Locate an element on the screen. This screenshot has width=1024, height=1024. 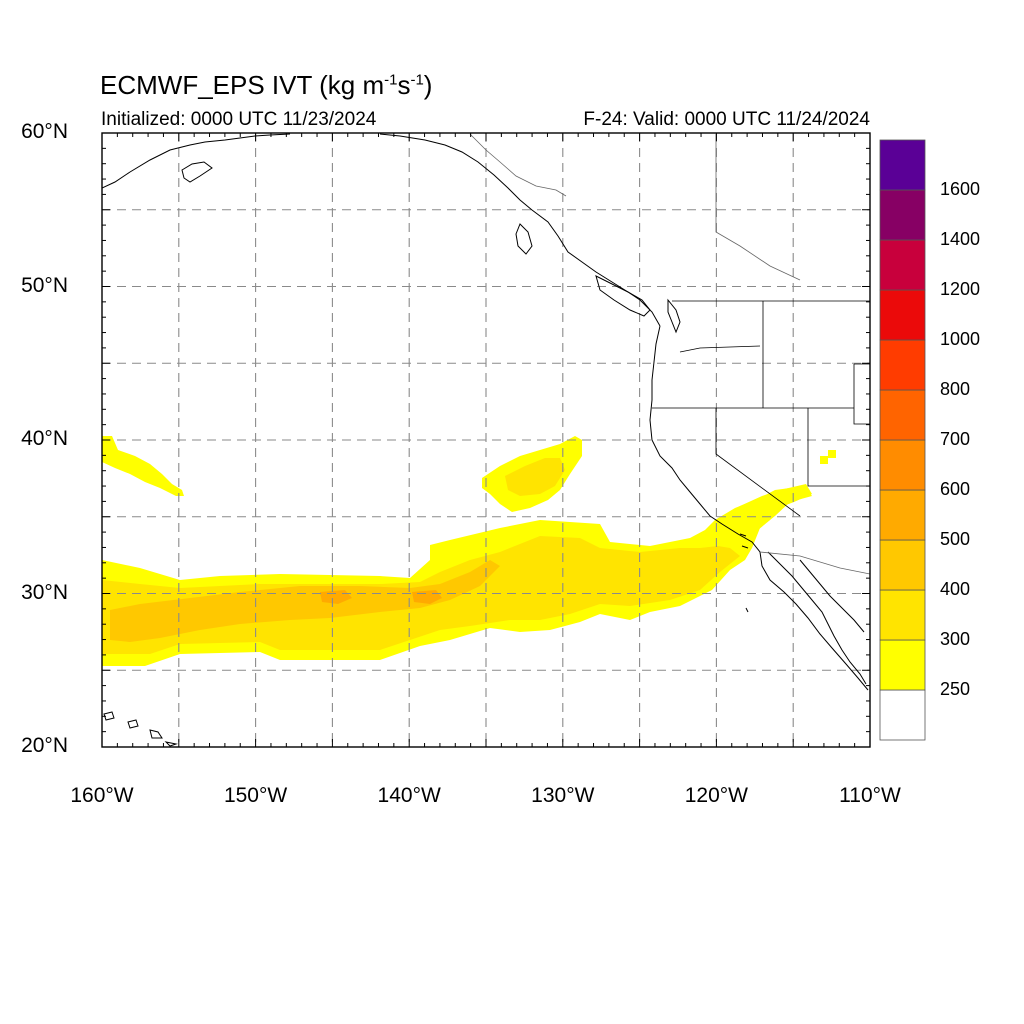
colorbar-label: 500 is located at coordinates (955, 539).